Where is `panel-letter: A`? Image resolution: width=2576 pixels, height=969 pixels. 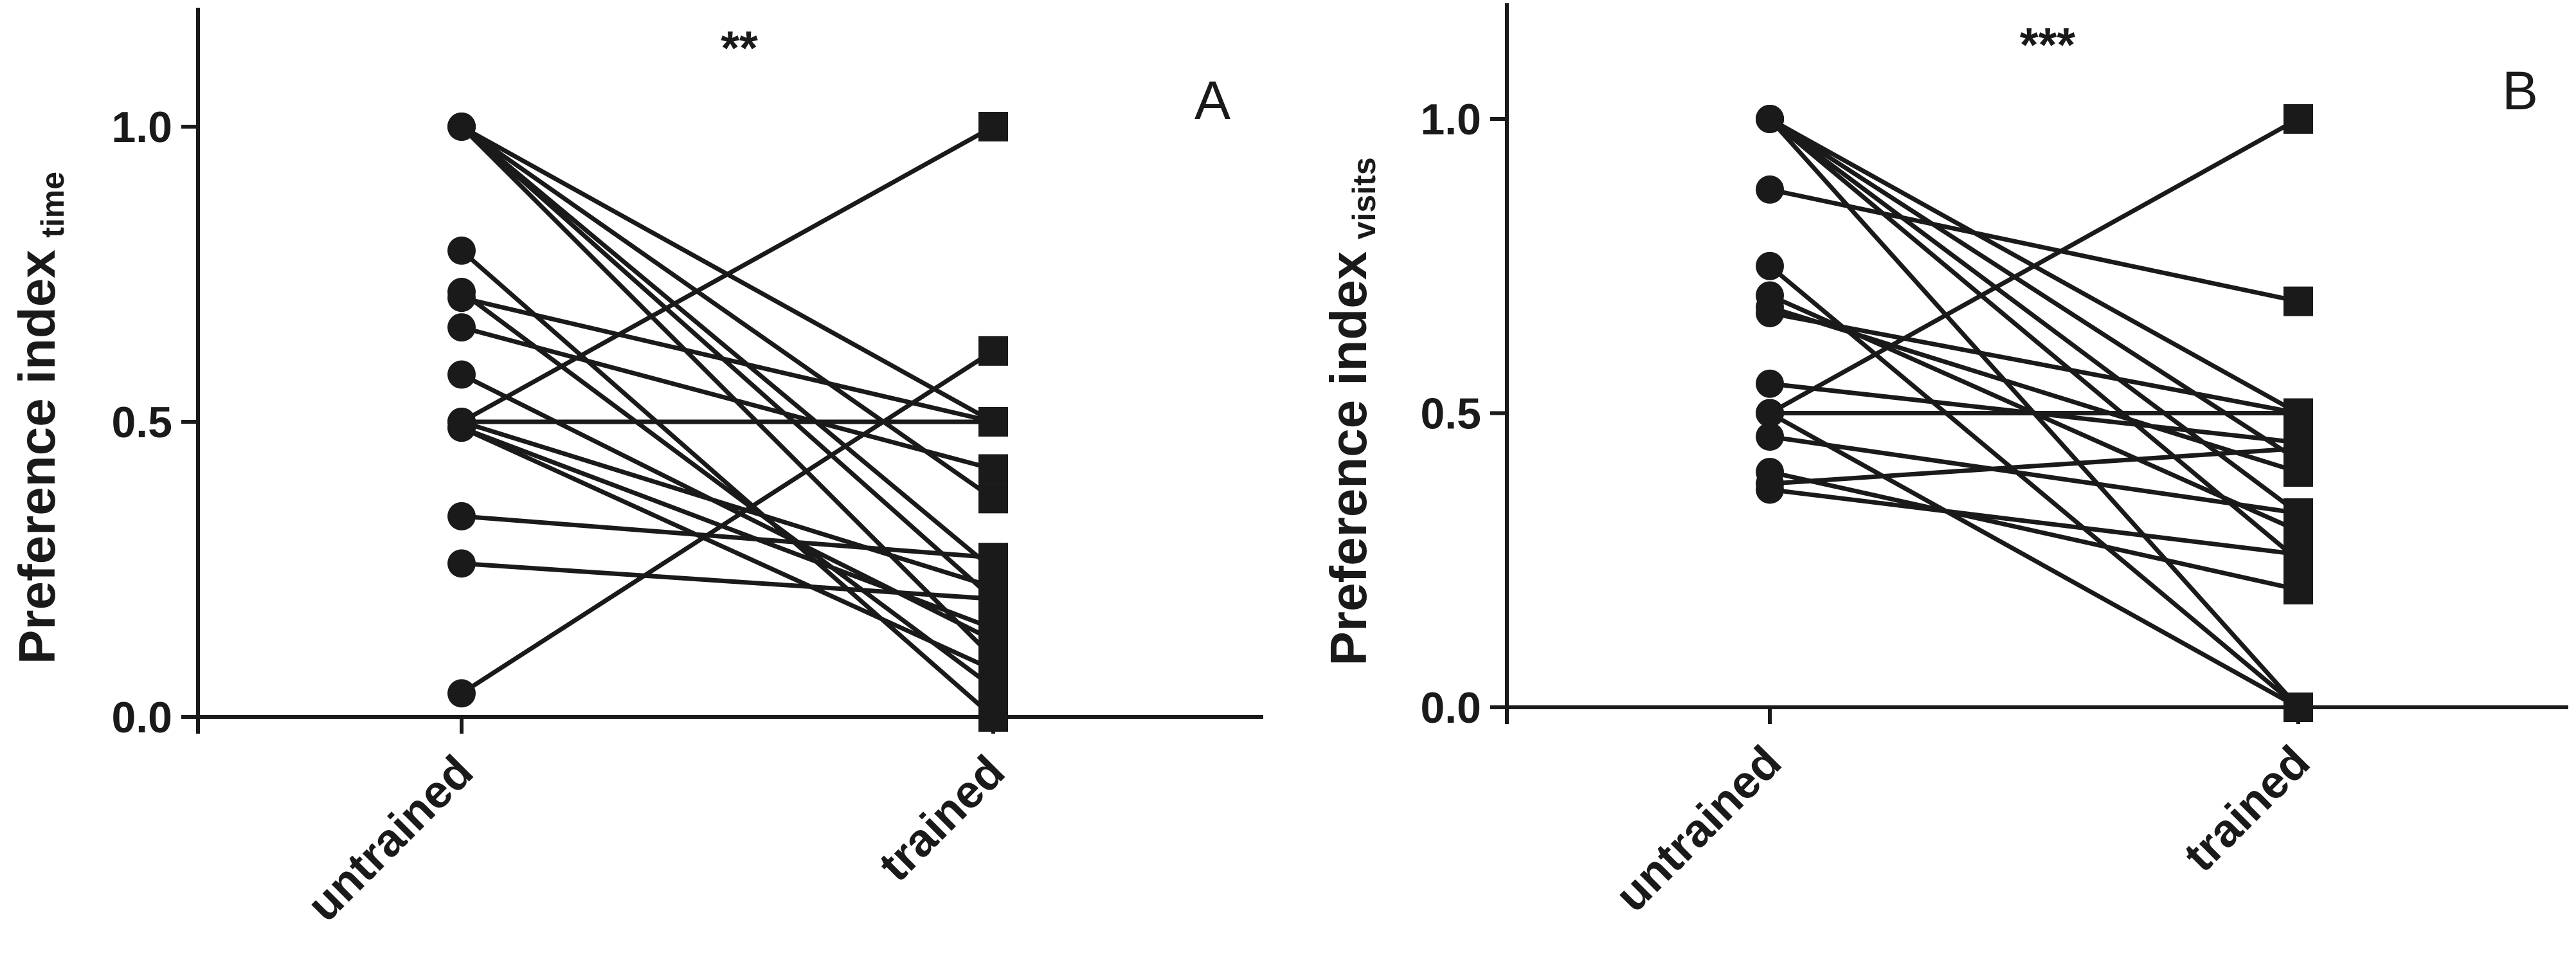 panel-letter: A is located at coordinates (1212, 100).